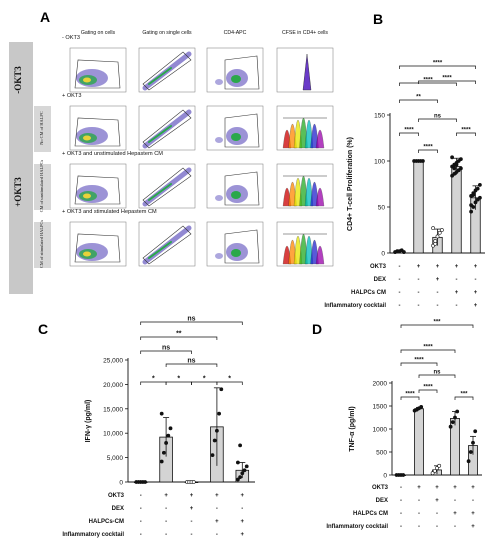  What do you see at coordinates (378, 267) in the screenshot?
I see `condition-row-label: OKT3` at bounding box center [378, 267].